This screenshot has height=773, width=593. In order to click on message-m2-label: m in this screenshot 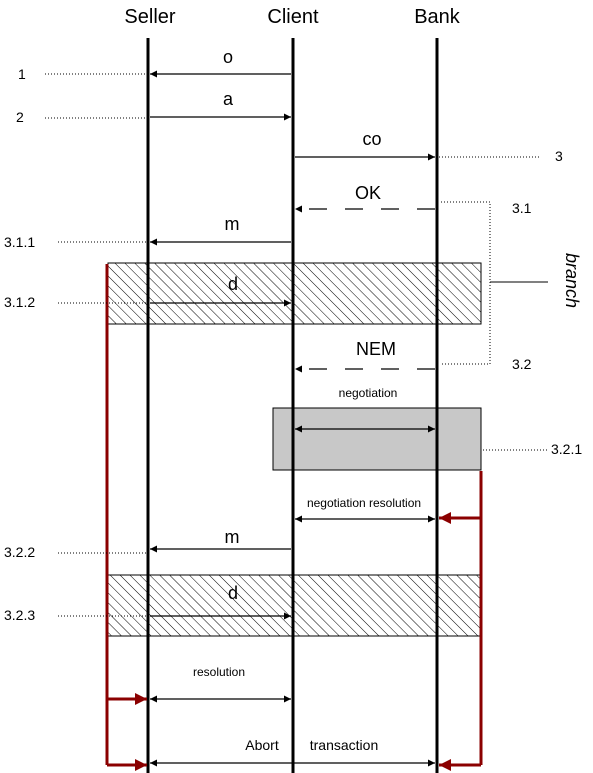, I will do `click(232, 537)`.